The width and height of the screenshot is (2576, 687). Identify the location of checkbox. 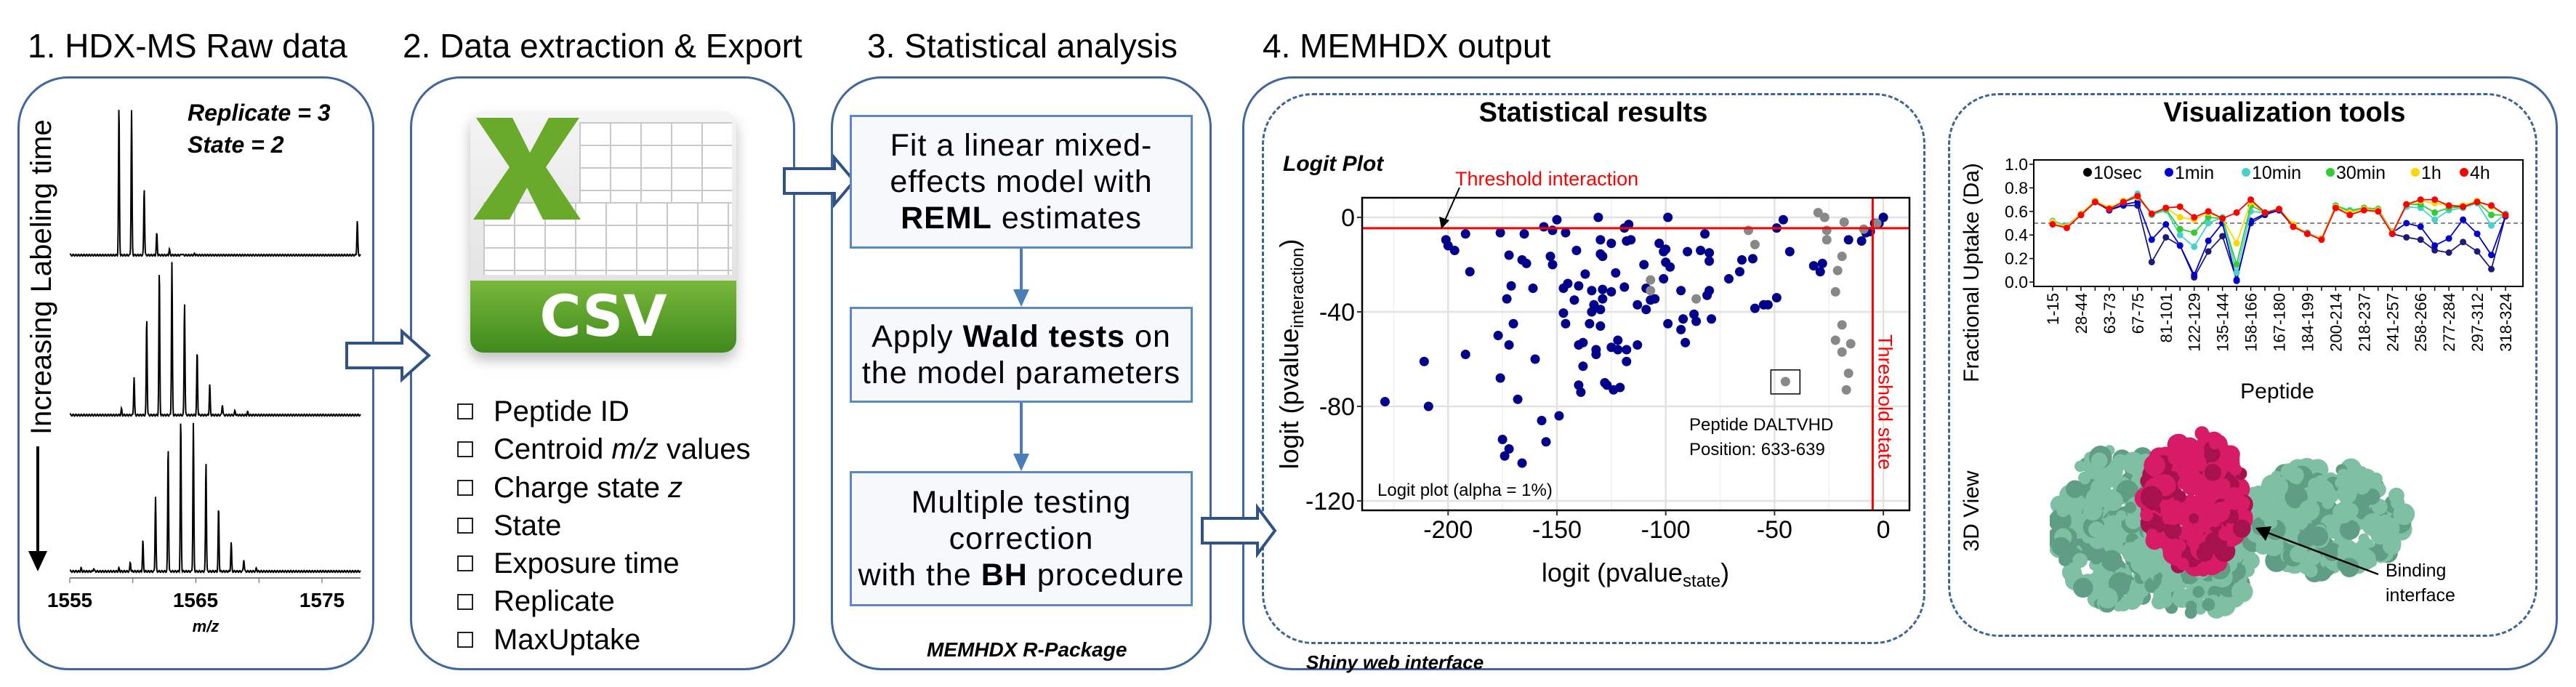
(465, 526).